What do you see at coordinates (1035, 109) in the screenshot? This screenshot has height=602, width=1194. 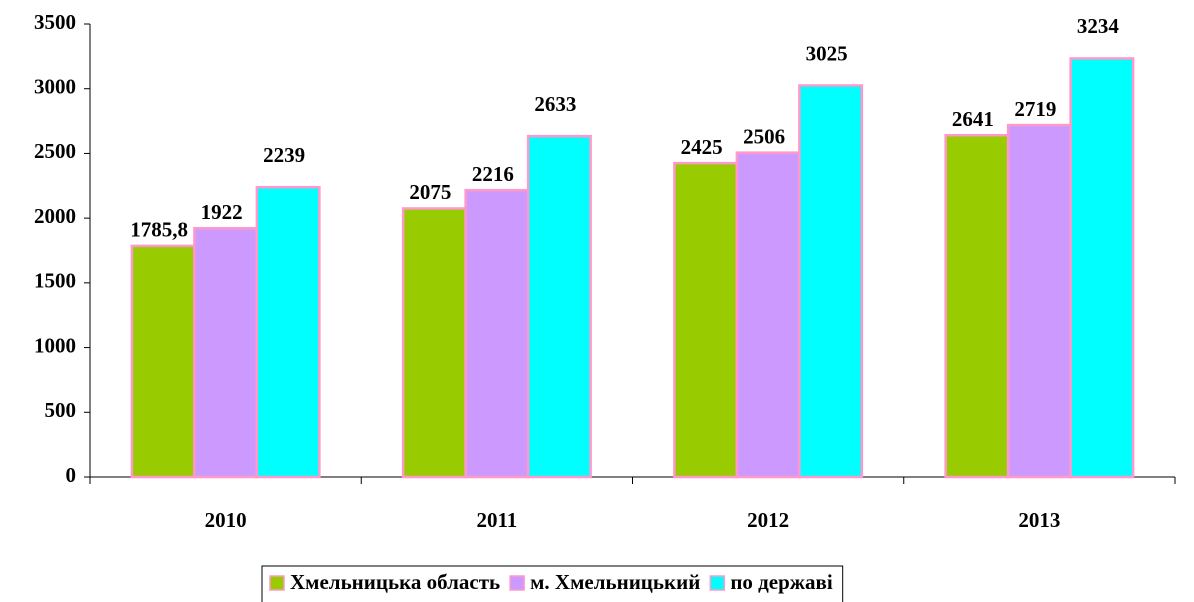 I see `value-label: 2719` at bounding box center [1035, 109].